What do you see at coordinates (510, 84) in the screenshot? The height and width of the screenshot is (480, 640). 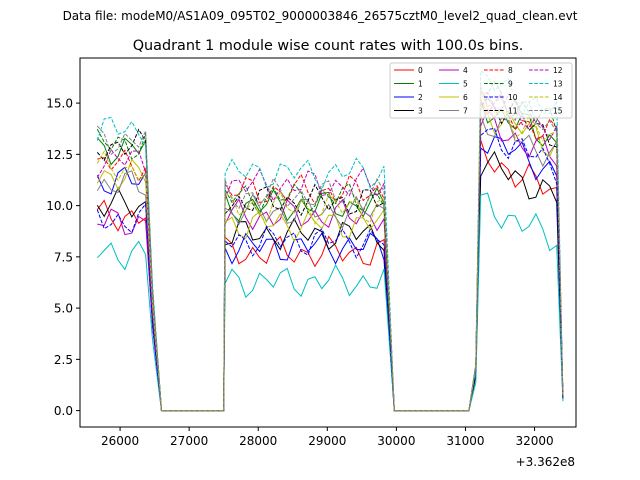 I see `legend-label-9: 9` at bounding box center [510, 84].